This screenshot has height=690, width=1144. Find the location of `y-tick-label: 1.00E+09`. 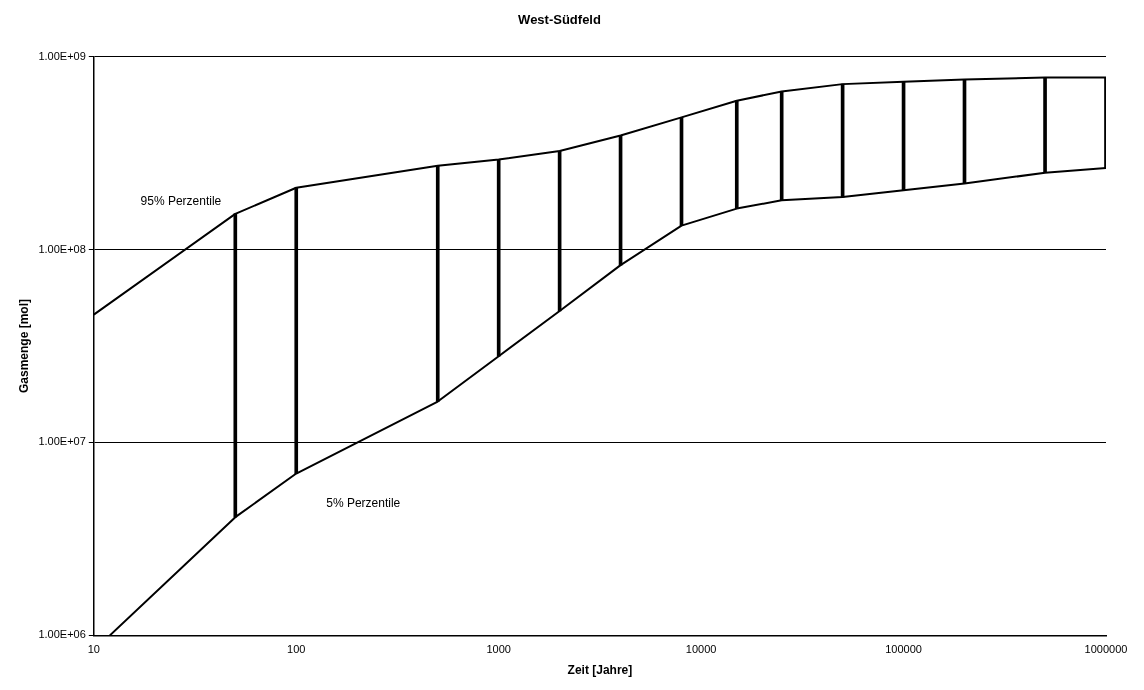

y-tick-label: 1.00E+09 is located at coordinates (62, 55).